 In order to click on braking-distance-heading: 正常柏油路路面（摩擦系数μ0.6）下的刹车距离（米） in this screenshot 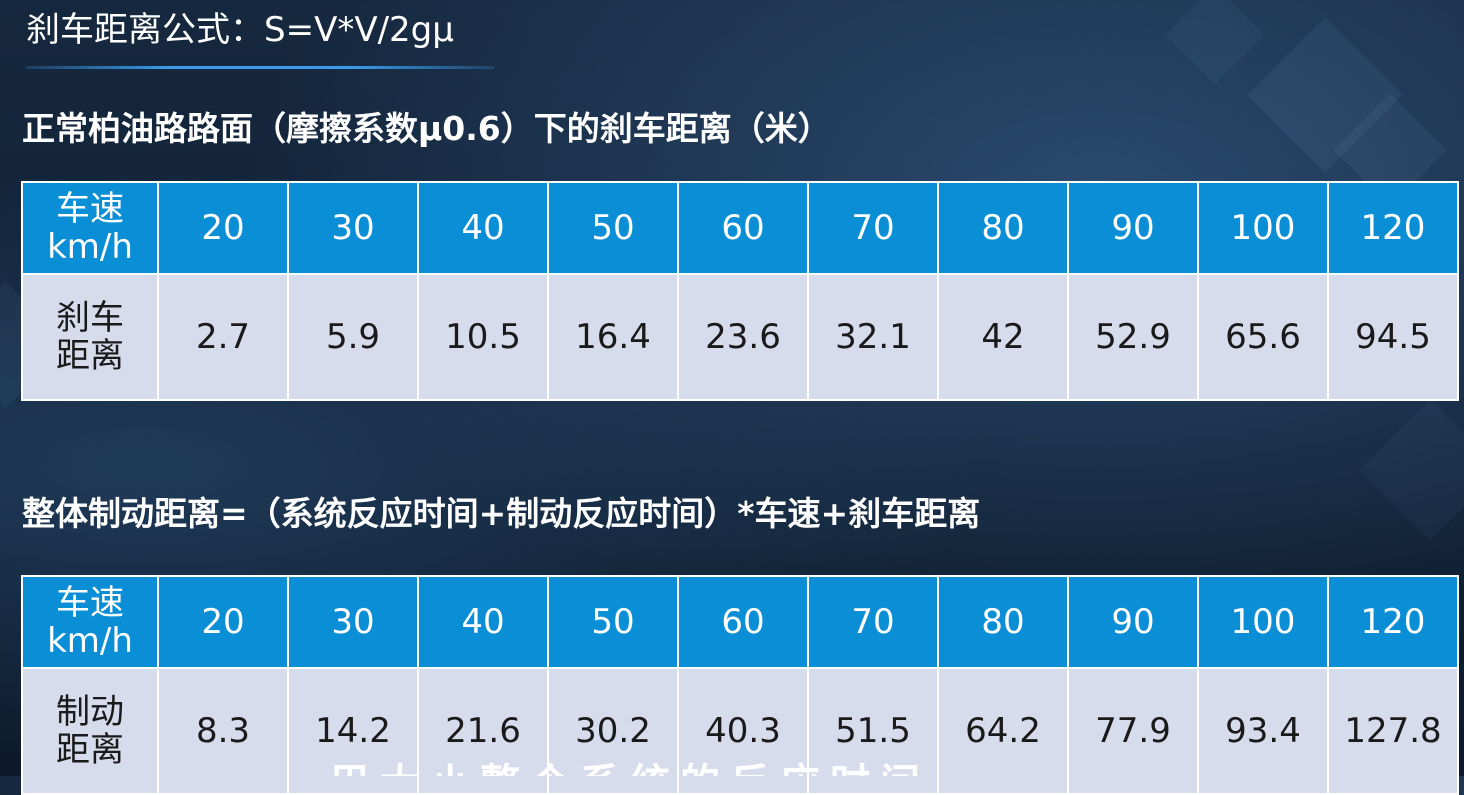, I will do `click(426, 128)`.